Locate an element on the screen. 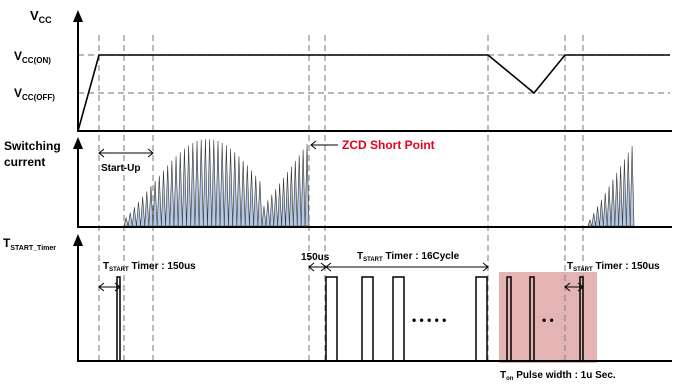 This screenshot has height=390, width=678. vcc-axis-label: VCC is located at coordinates (41, 16).